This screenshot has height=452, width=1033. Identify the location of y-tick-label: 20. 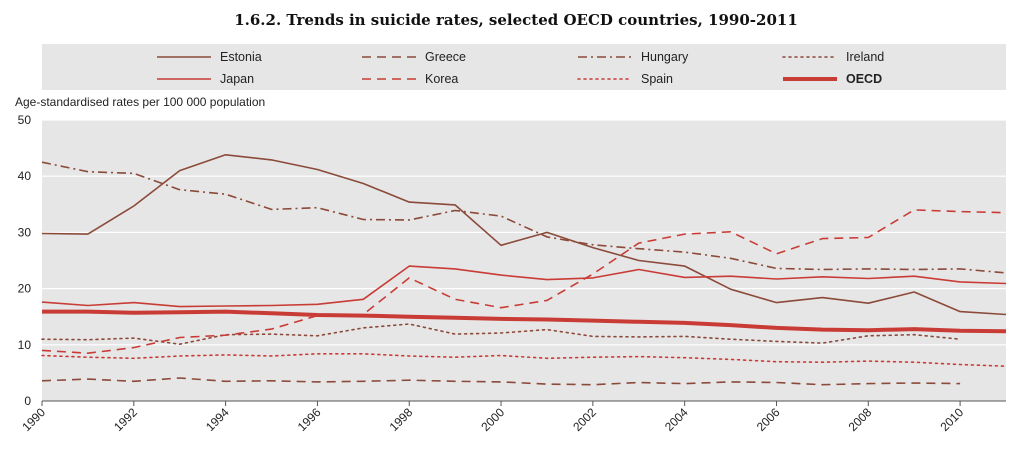
(25, 289).